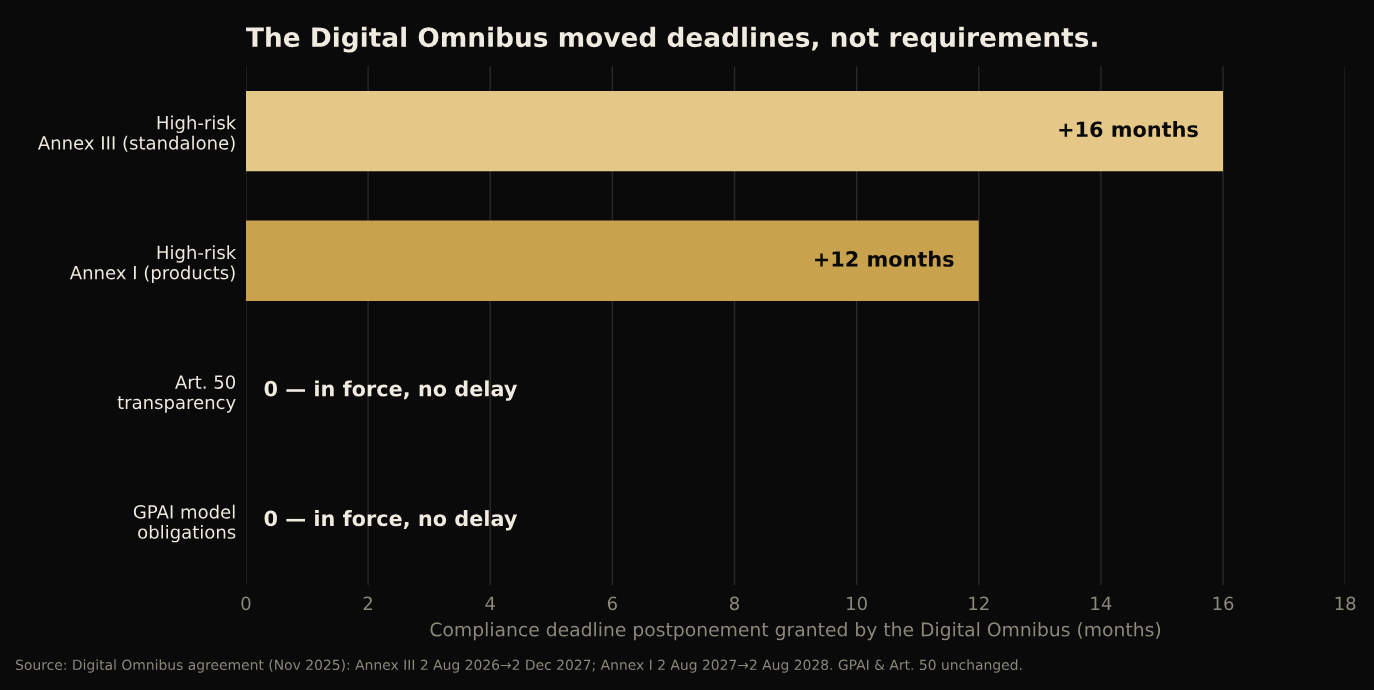  What do you see at coordinates (857, 603) in the screenshot?
I see `x-tick-label: 10` at bounding box center [857, 603].